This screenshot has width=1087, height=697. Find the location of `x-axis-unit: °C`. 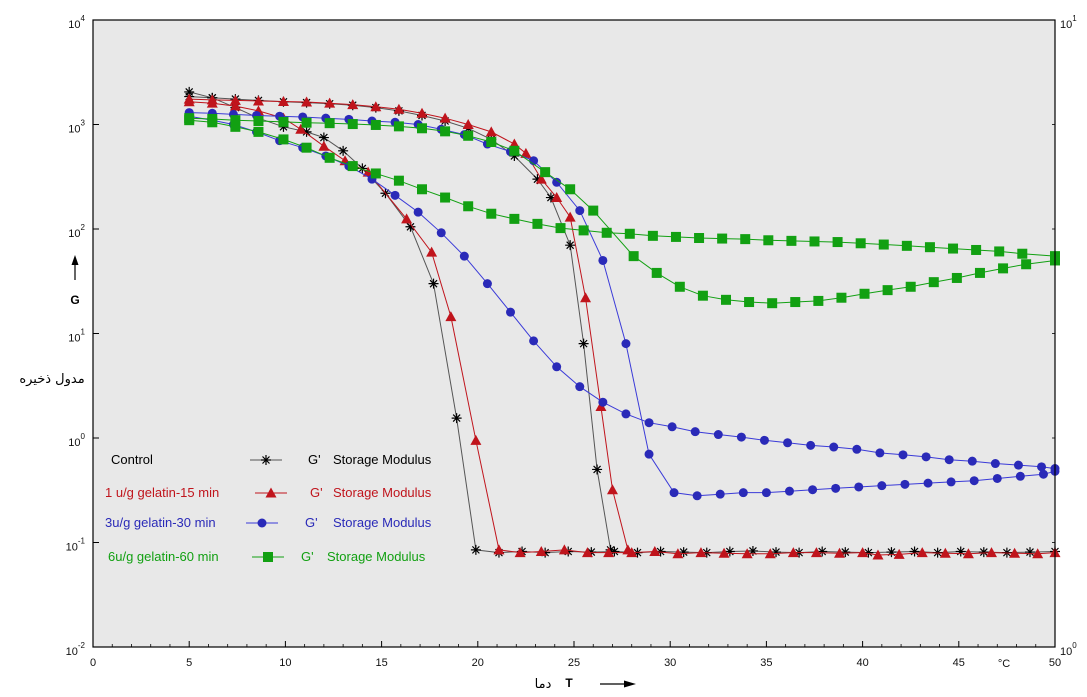

x-axis-unit: °C is located at coordinates (1004, 664).